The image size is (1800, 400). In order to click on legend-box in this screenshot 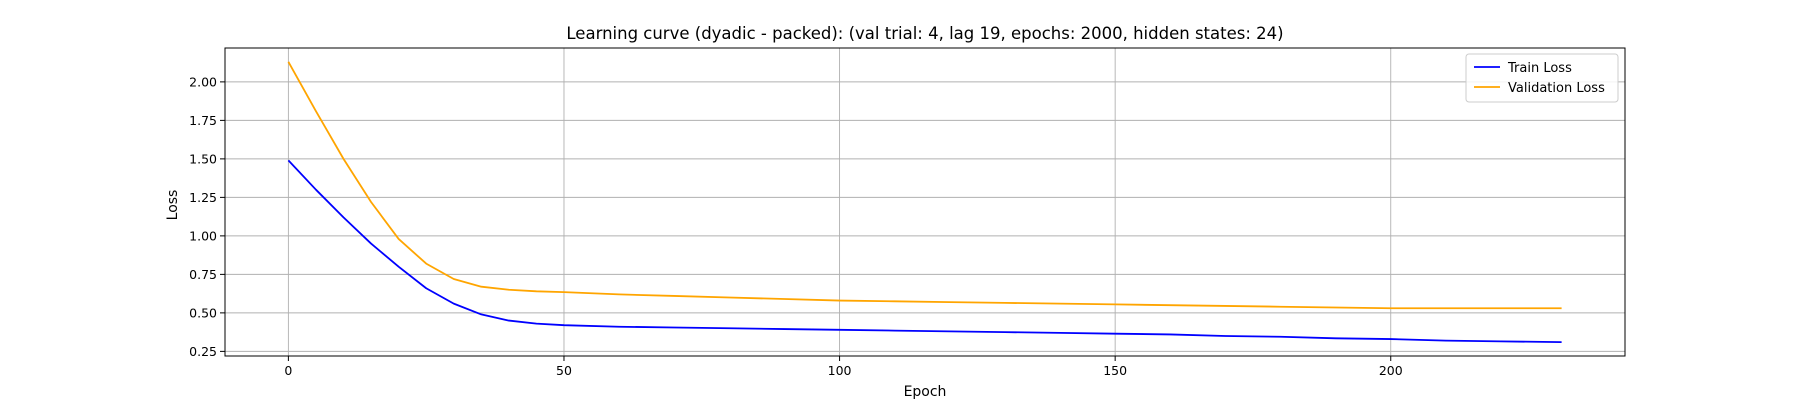, I will do `click(1542, 78)`.